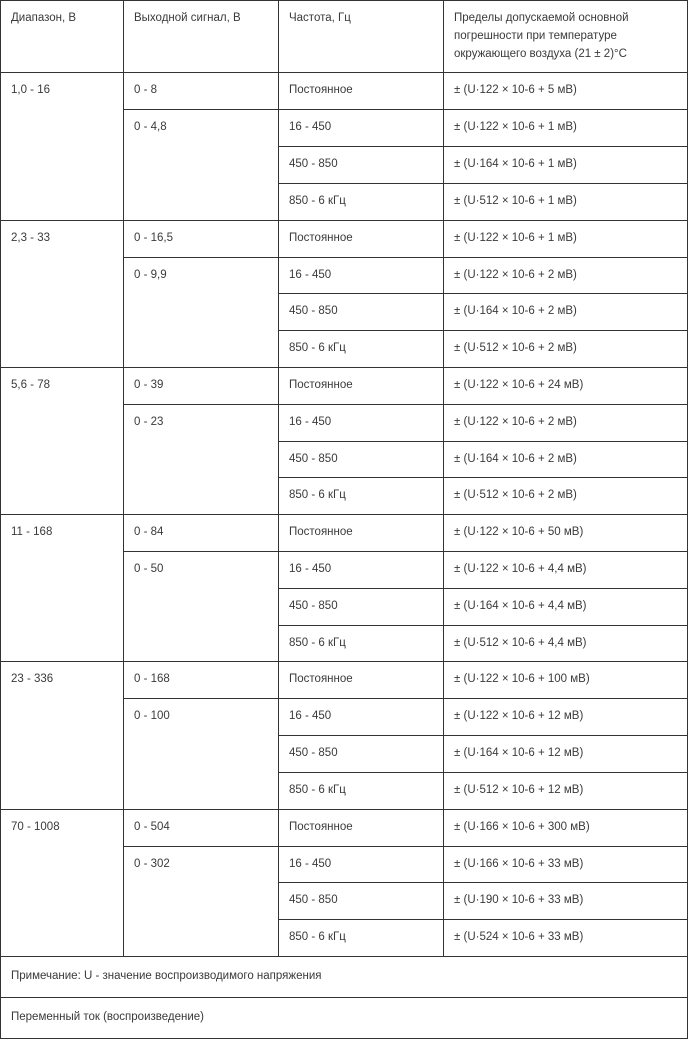  What do you see at coordinates (565, 864) in the screenshot?
I see `cell-error-limit: ± (U·166 × 10-6 + 33 мВ)` at bounding box center [565, 864].